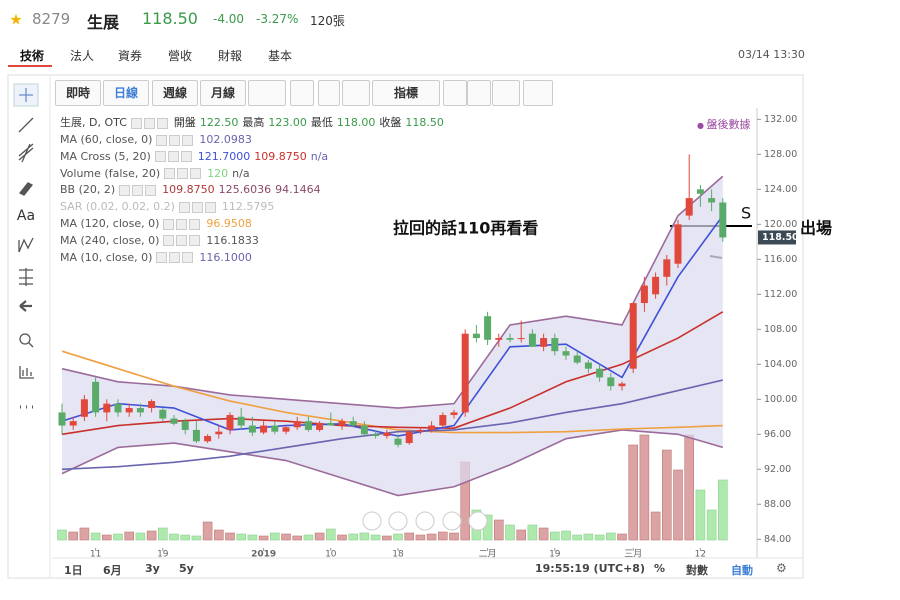 This screenshot has width=900, height=600. Describe the element at coordinates (106, 257) in the screenshot. I see `indicator-name: MA (10, close, 0)` at that location.